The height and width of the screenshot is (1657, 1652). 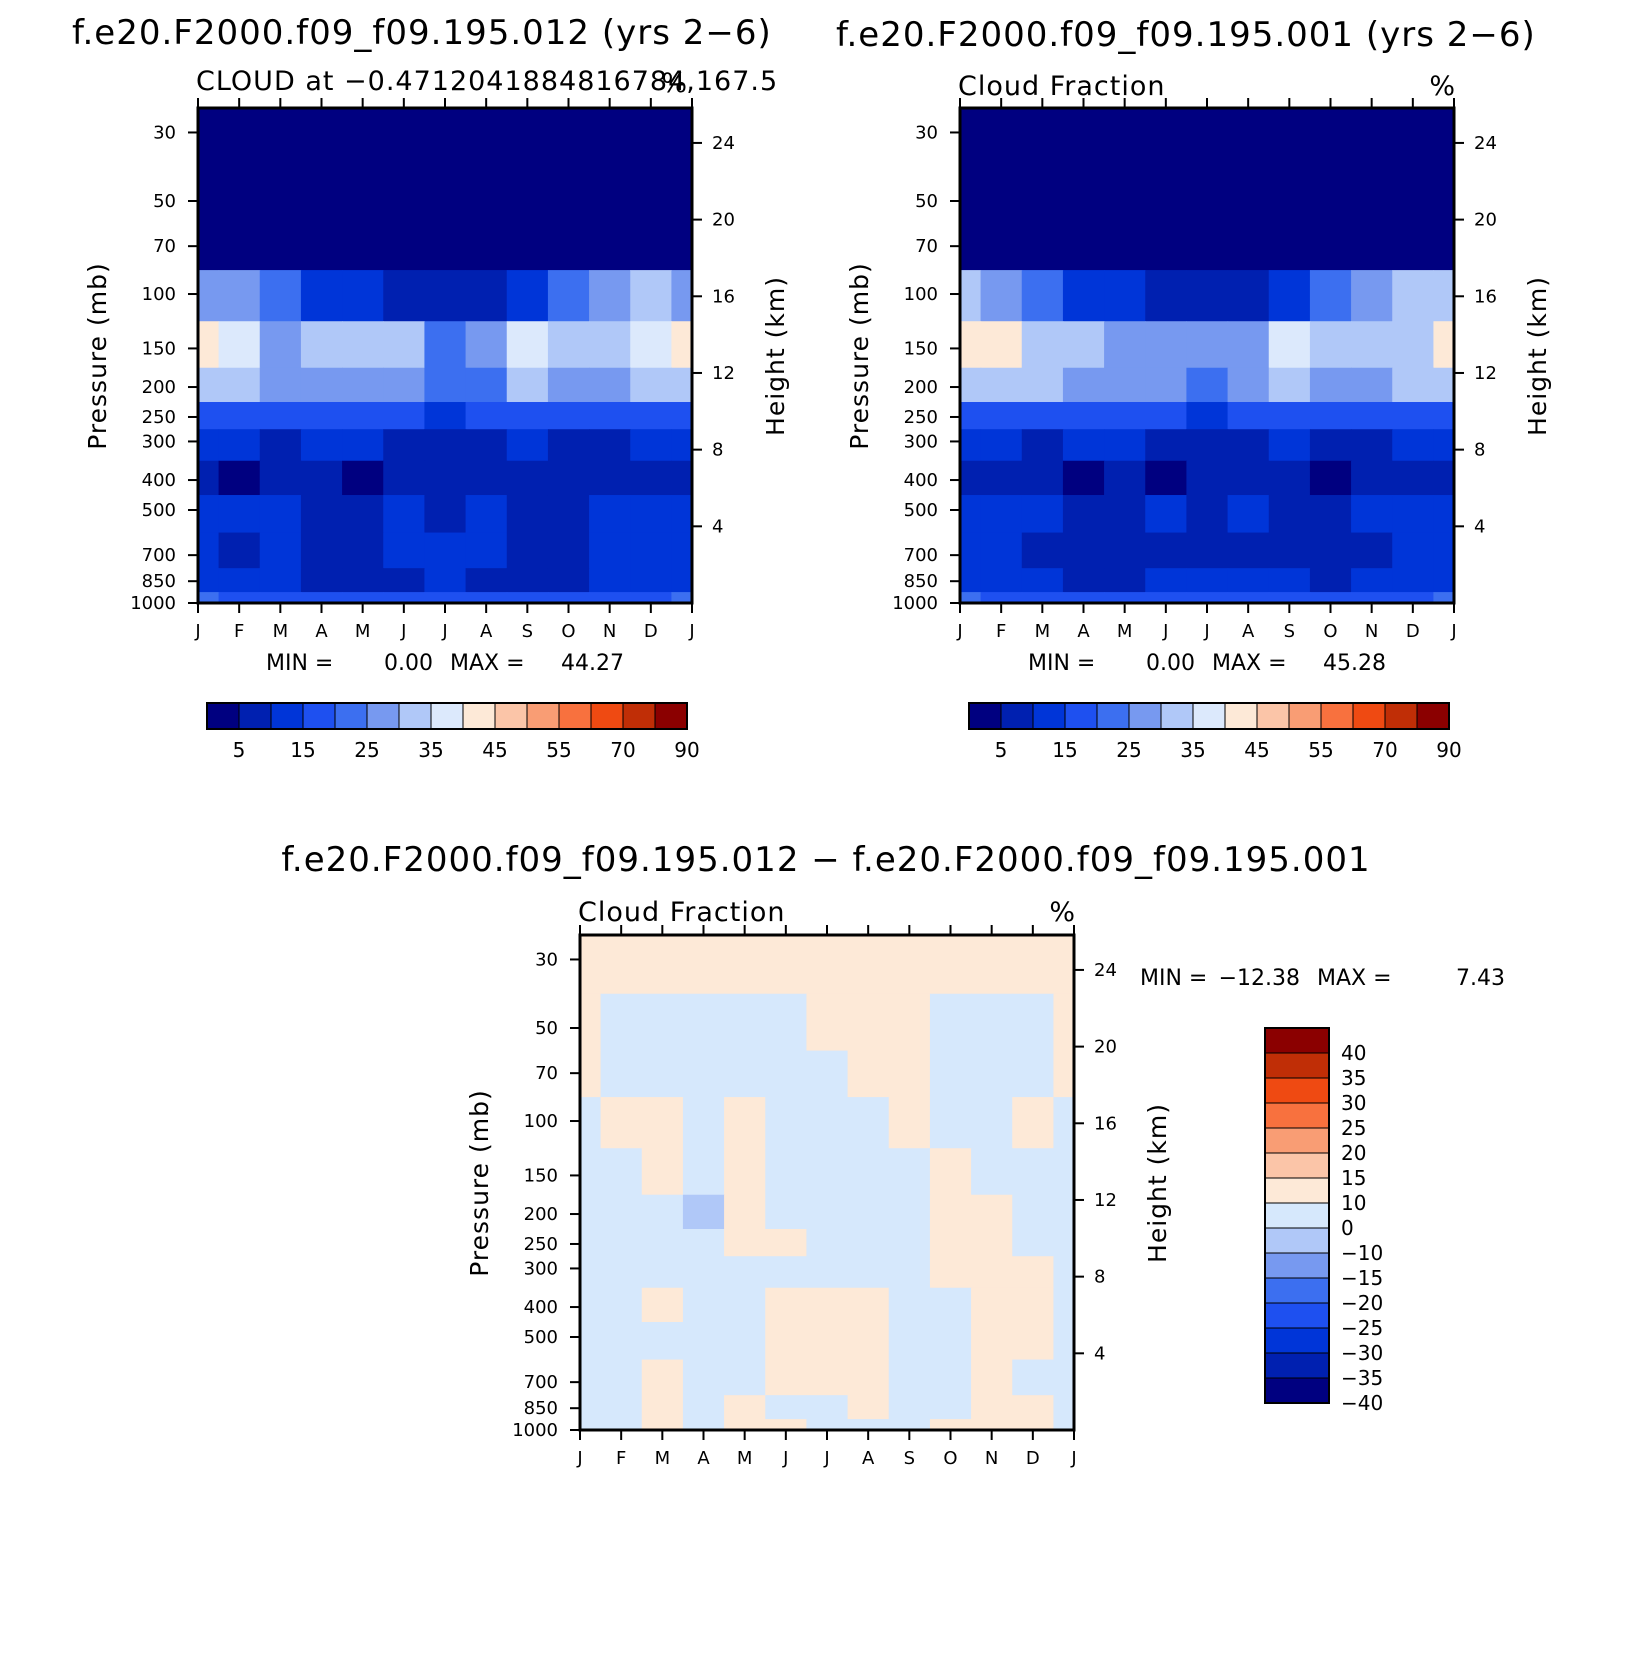 What do you see at coordinates (159, 294) in the screenshot?
I see `y-tick-label: 100` at bounding box center [159, 294].